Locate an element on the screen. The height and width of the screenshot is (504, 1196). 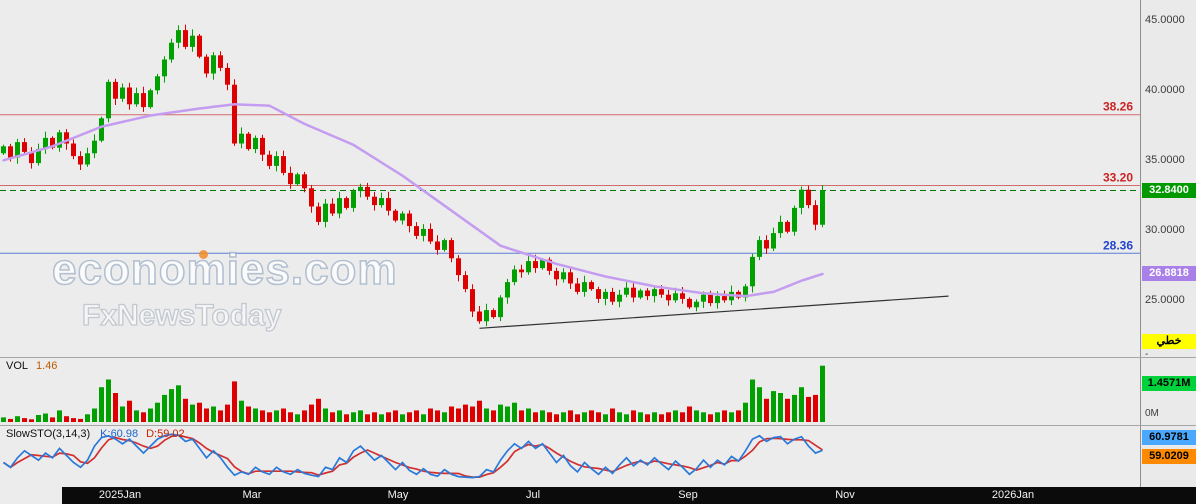
panel-separator-volume-stochastic is located at coordinates (598, 425).